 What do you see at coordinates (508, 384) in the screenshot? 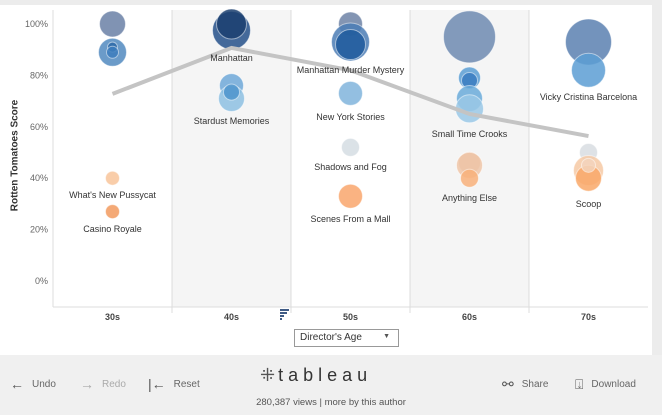
I see `share-icon: ⚯` at bounding box center [508, 384].